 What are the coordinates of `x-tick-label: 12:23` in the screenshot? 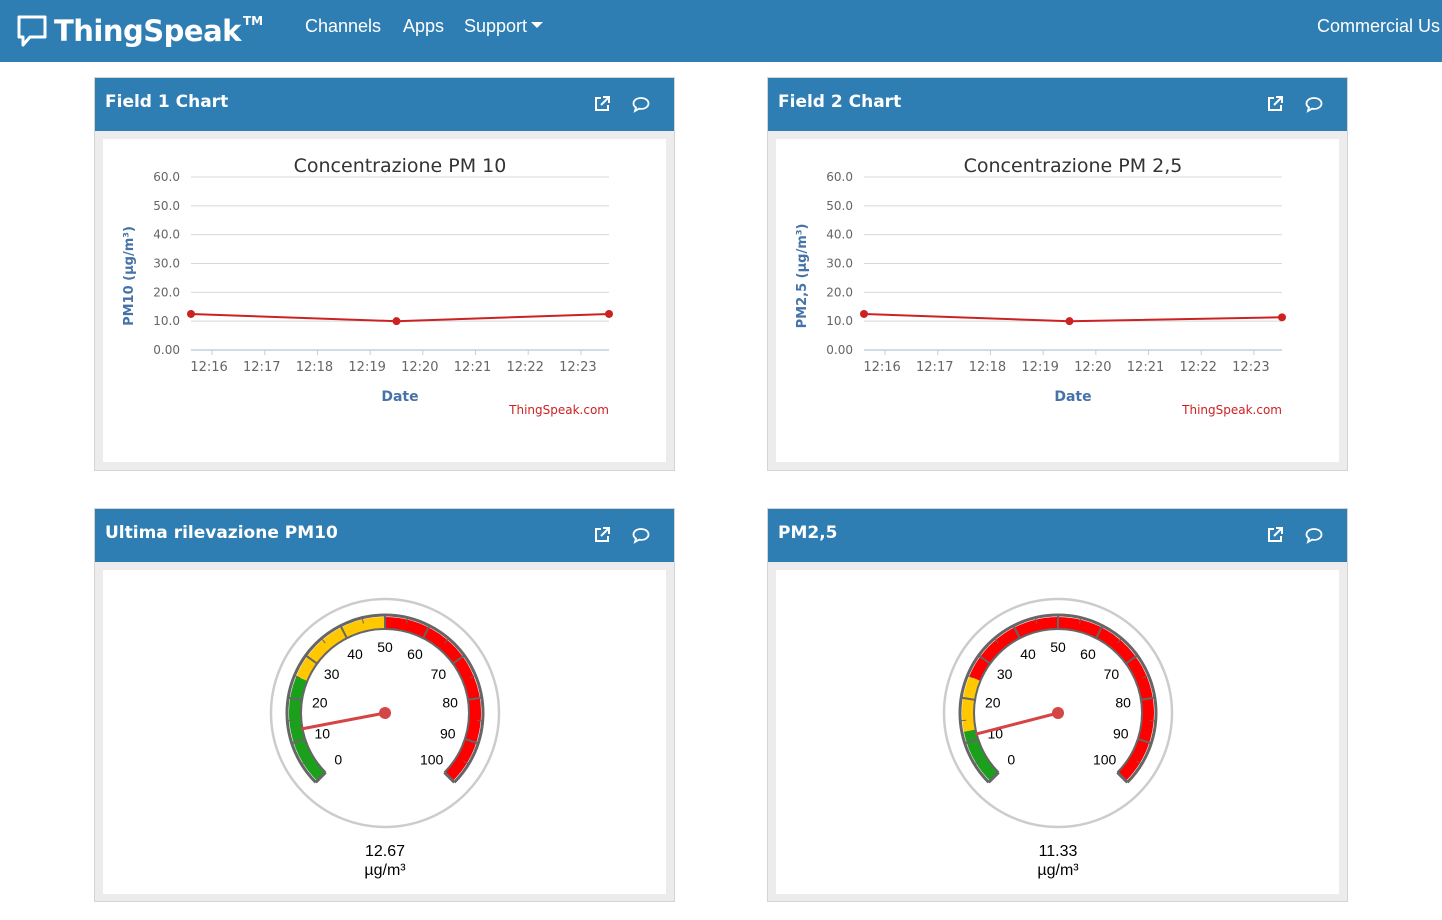 It's located at (1250, 367).